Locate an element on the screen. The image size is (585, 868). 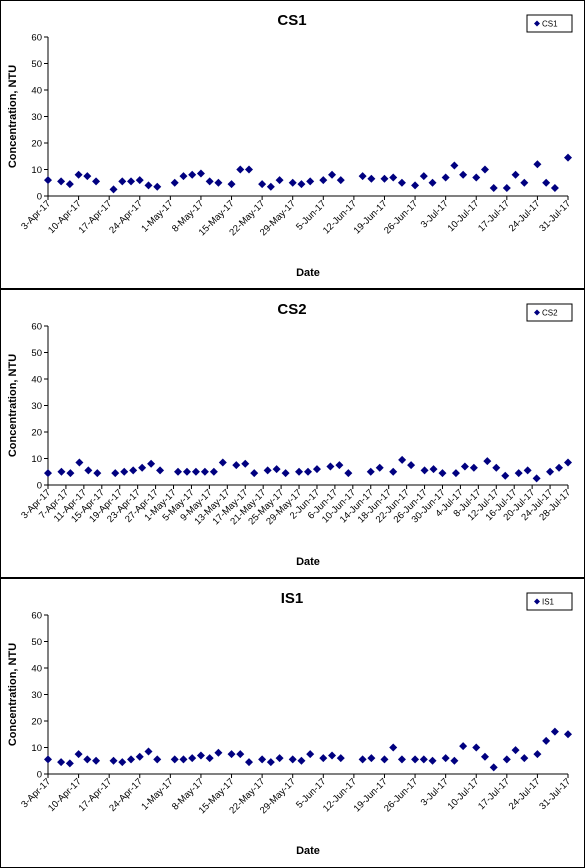
legend-label: CS1 is located at coordinates (550, 24).